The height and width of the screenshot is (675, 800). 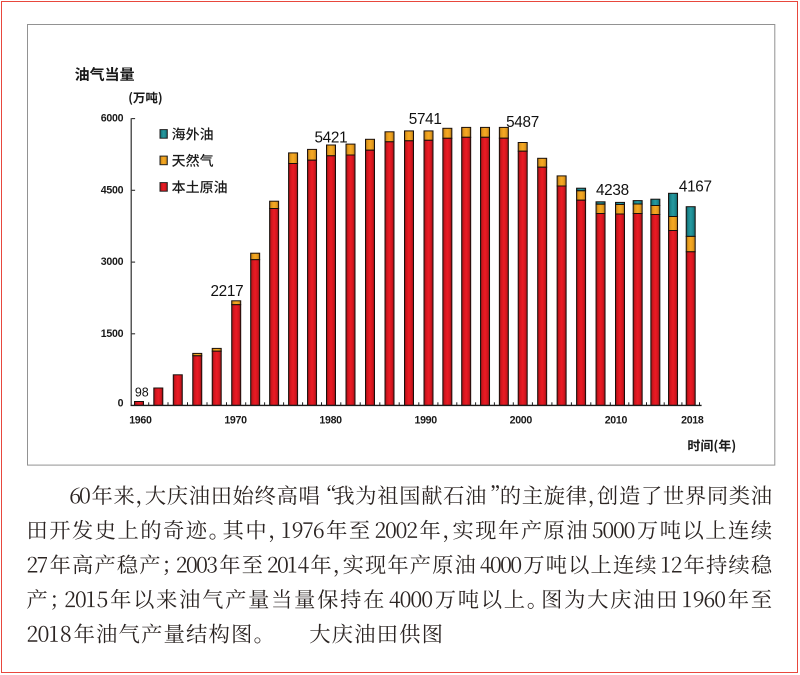 What do you see at coordinates (612, 190) in the screenshot?
I see `svg-text: 4238` at bounding box center [612, 190].